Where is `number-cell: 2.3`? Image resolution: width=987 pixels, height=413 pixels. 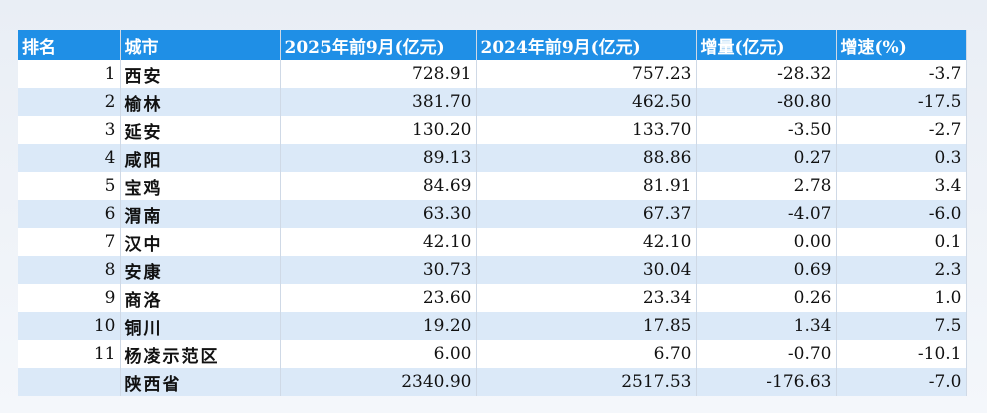
number-cell: 2.3 is located at coordinates (901, 270).